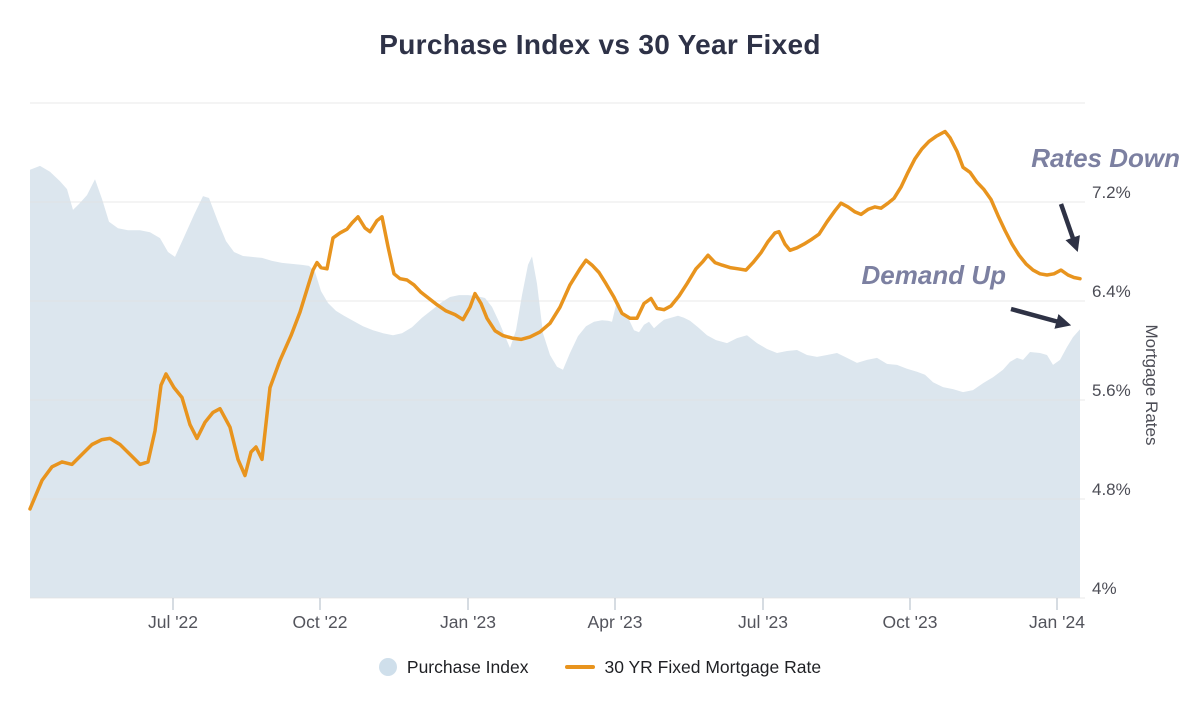  Describe the element at coordinates (600, 44) in the screenshot. I see `page-title: Purchase Index vs 30 Year Fixed` at that location.